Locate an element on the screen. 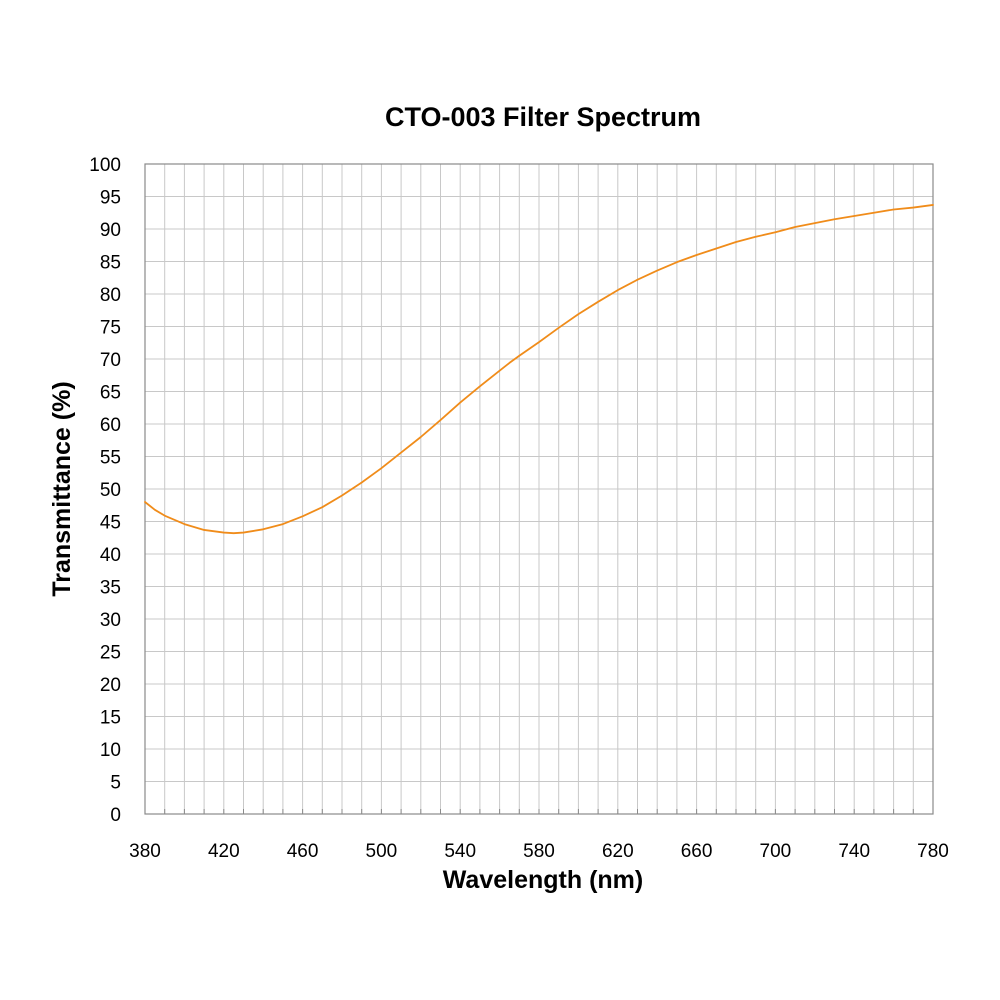 This screenshot has width=1000, height=1000. y-tick-label: 30 is located at coordinates (110, 620).